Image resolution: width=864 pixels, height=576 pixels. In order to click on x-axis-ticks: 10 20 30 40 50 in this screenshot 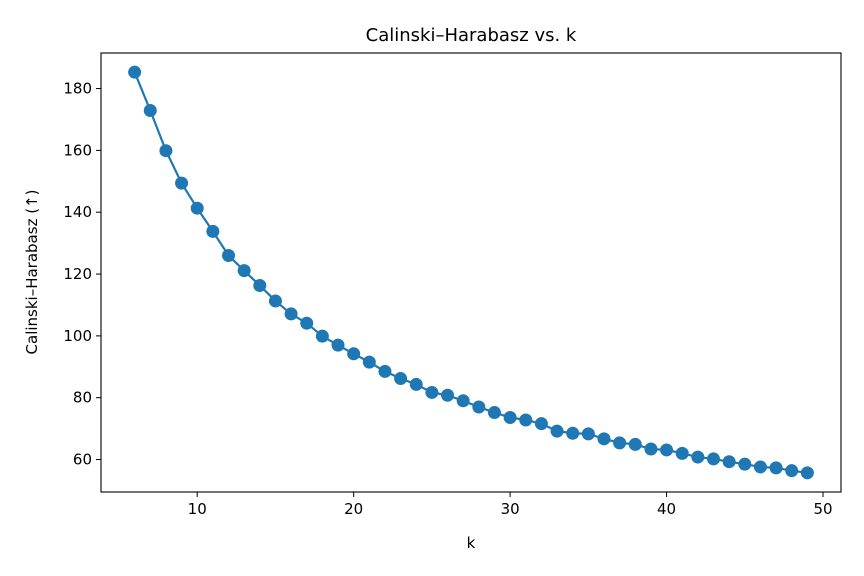, I will do `click(510, 505)`.